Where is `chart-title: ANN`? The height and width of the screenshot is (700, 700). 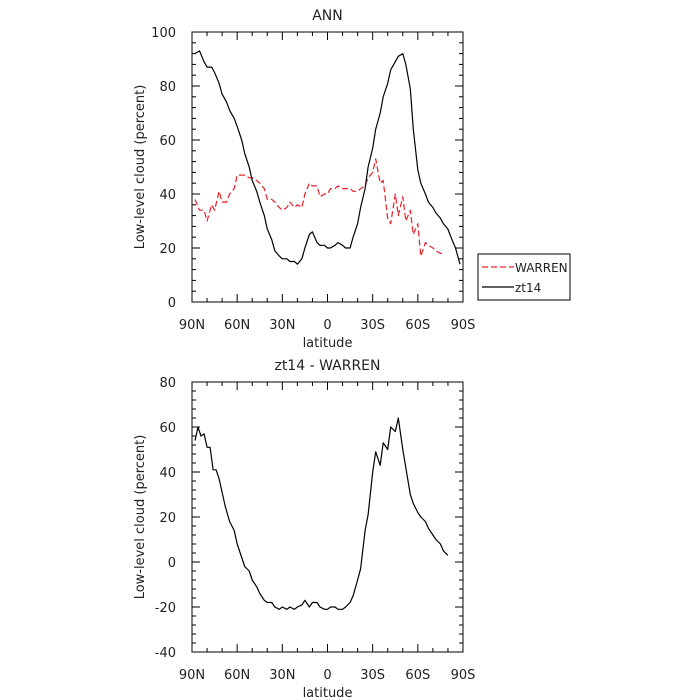 chart-title: ANN is located at coordinates (327, 16).